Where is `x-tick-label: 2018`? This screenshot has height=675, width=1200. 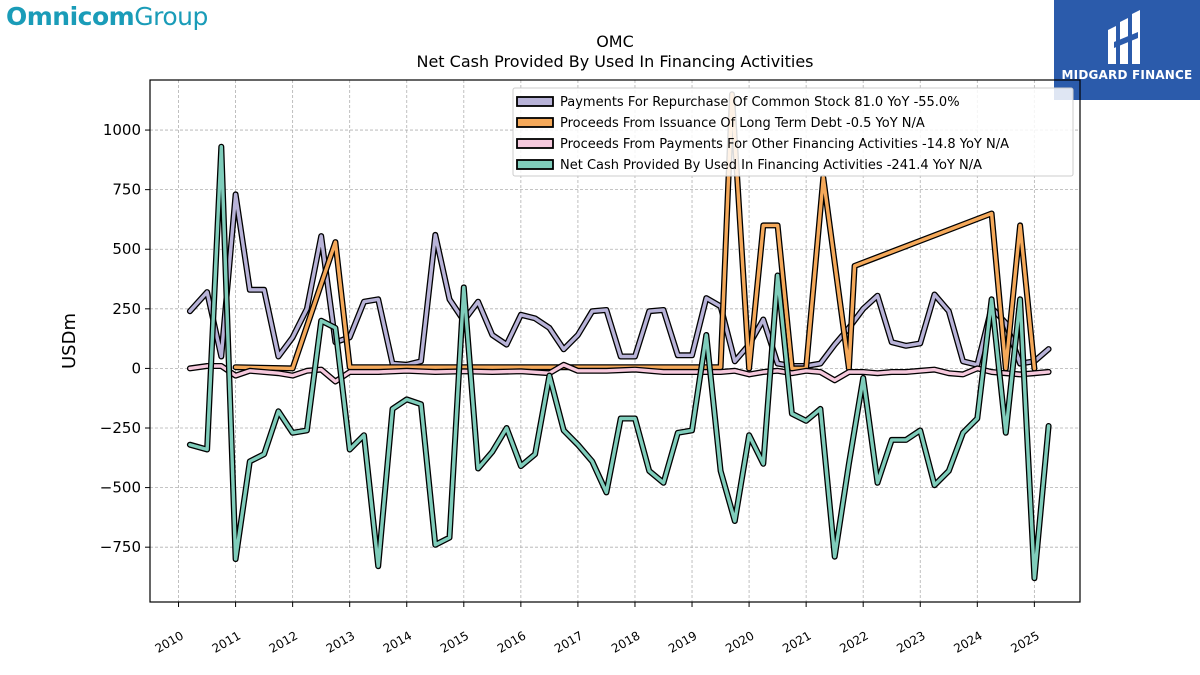 x-tick-label: 2018 is located at coordinates (625, 641).